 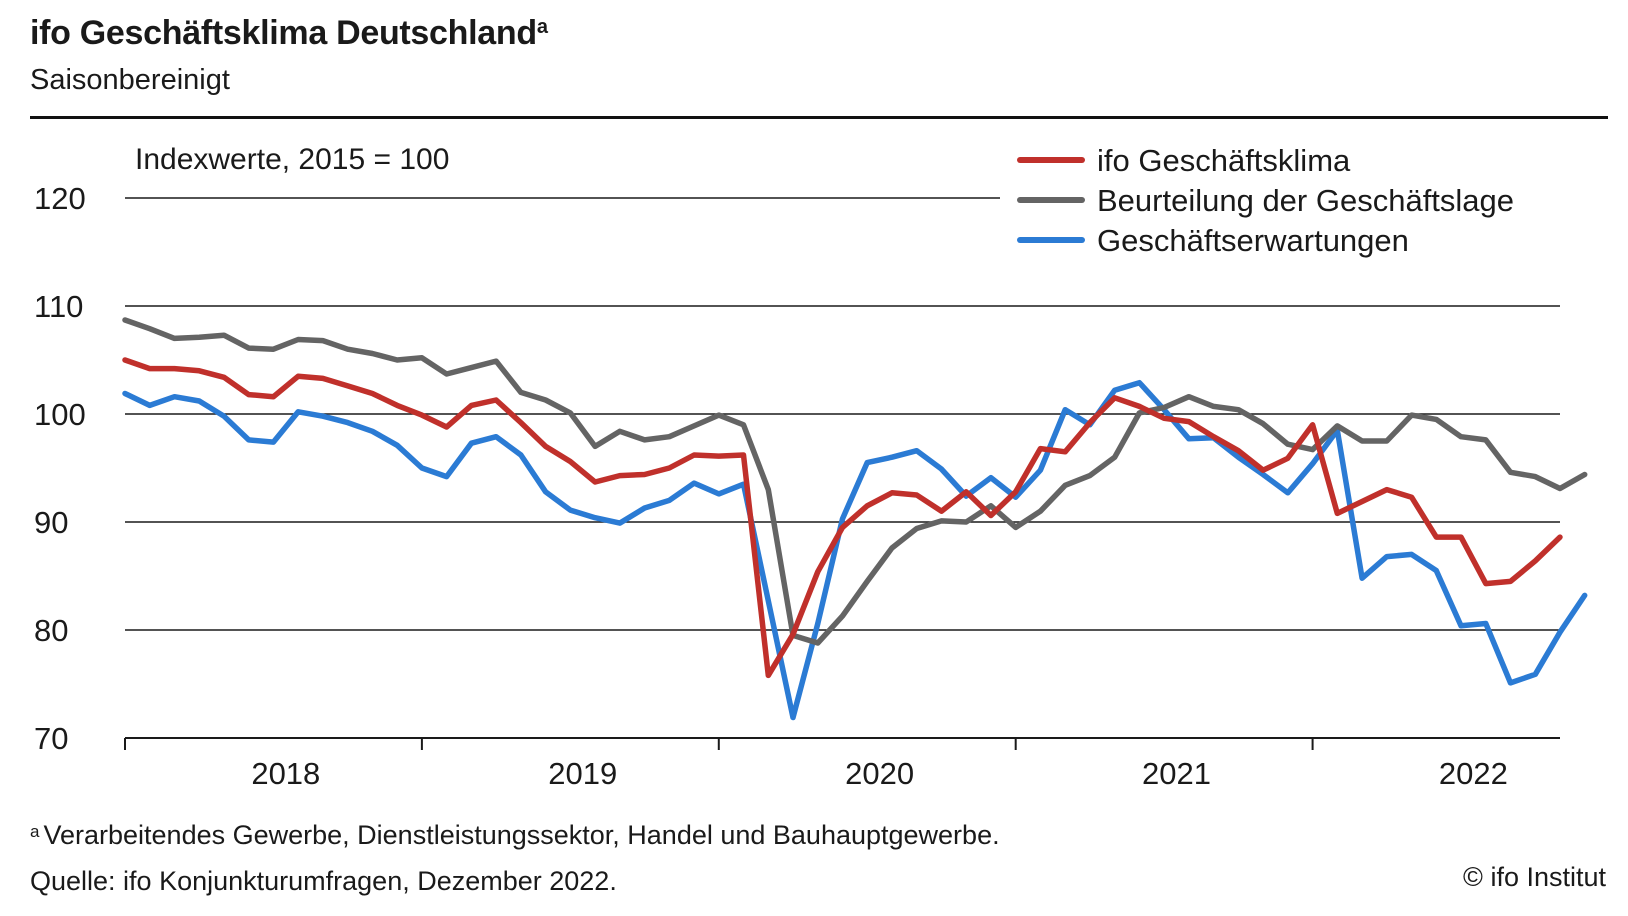 What do you see at coordinates (1224, 160) in the screenshot?
I see `legend-label-1: ifo Geschäftsklima` at bounding box center [1224, 160].